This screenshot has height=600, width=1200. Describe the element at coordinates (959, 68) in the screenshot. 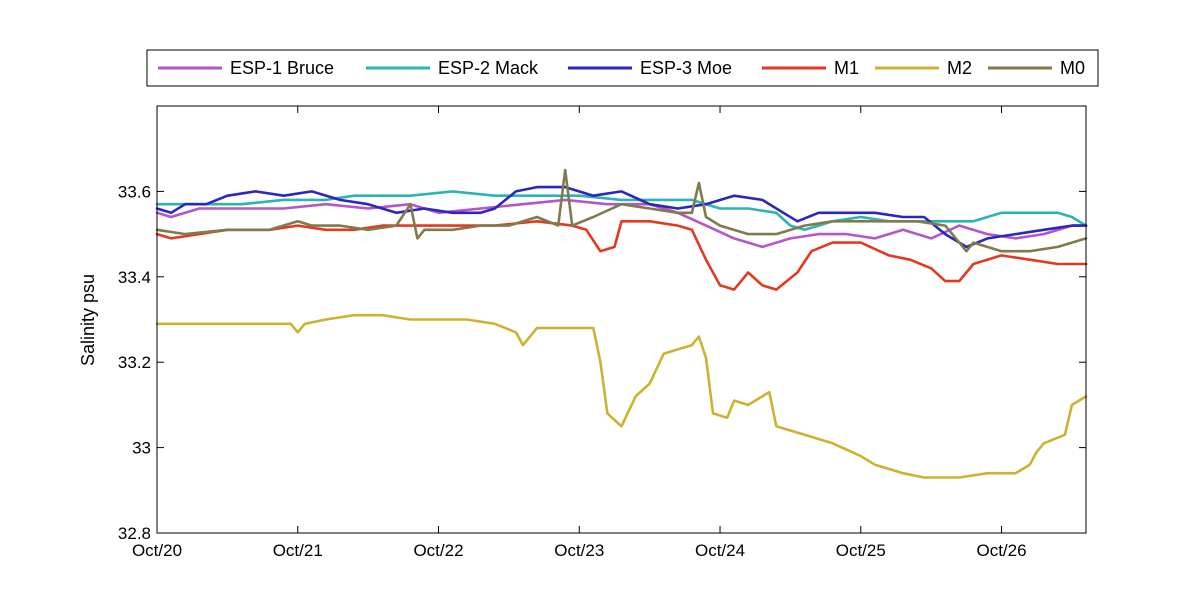

I see `legend-label-4: M2` at that location.